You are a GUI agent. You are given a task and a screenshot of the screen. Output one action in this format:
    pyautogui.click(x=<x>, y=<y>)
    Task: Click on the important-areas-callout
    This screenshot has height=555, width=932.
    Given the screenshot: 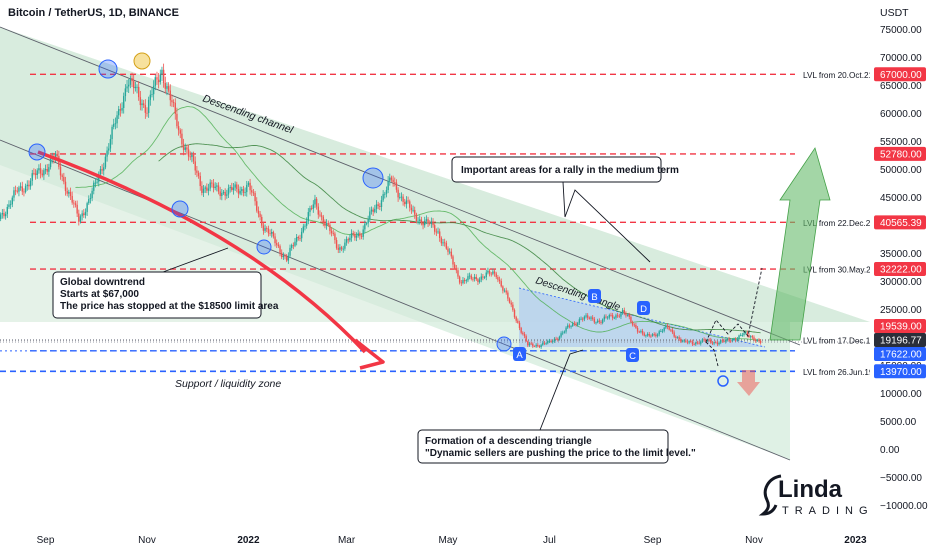 What is the action you would take?
    pyautogui.click(x=606, y=222)
    